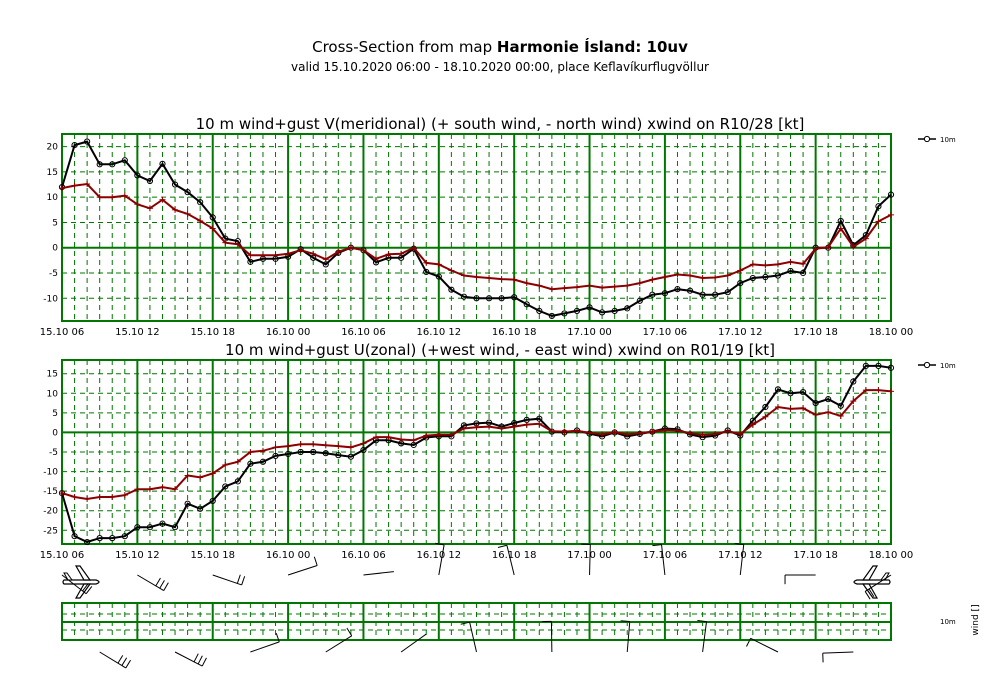 The image size is (1000, 679). I want to click on fuselage, so click(872, 582).